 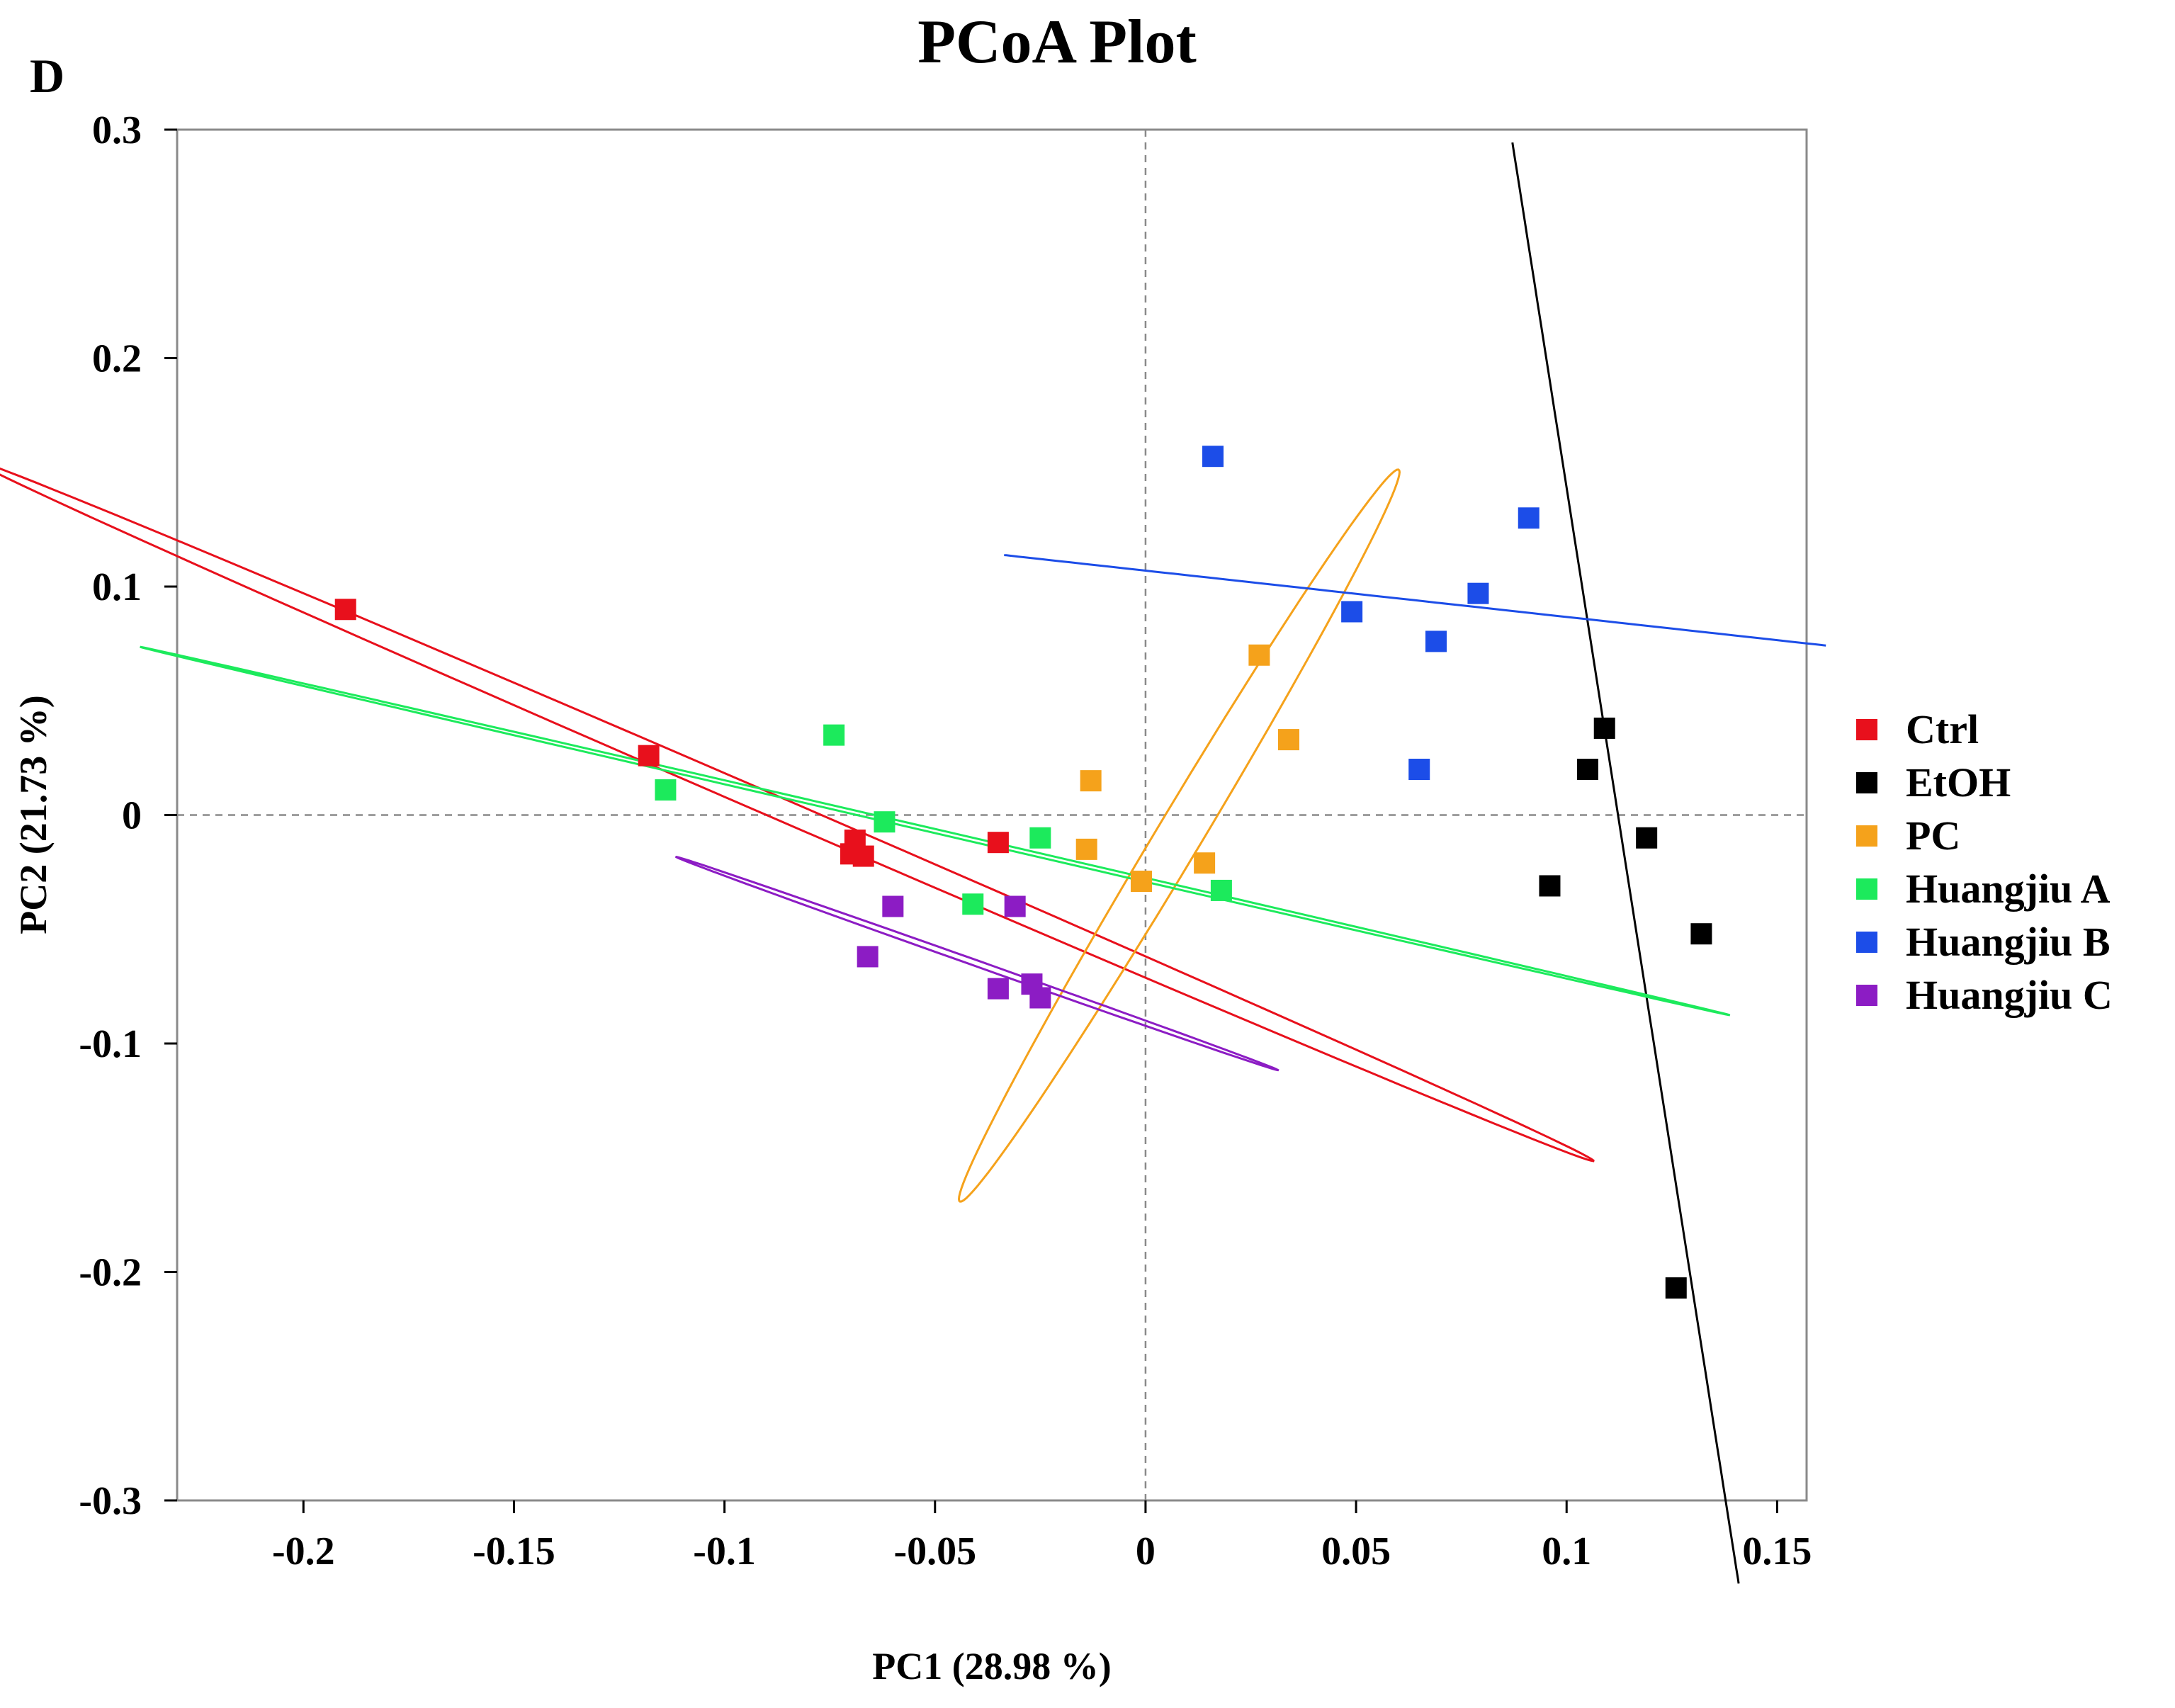 What do you see at coordinates (1356, 1551) in the screenshot?
I see `x-tick-label: 0.05` at bounding box center [1356, 1551].